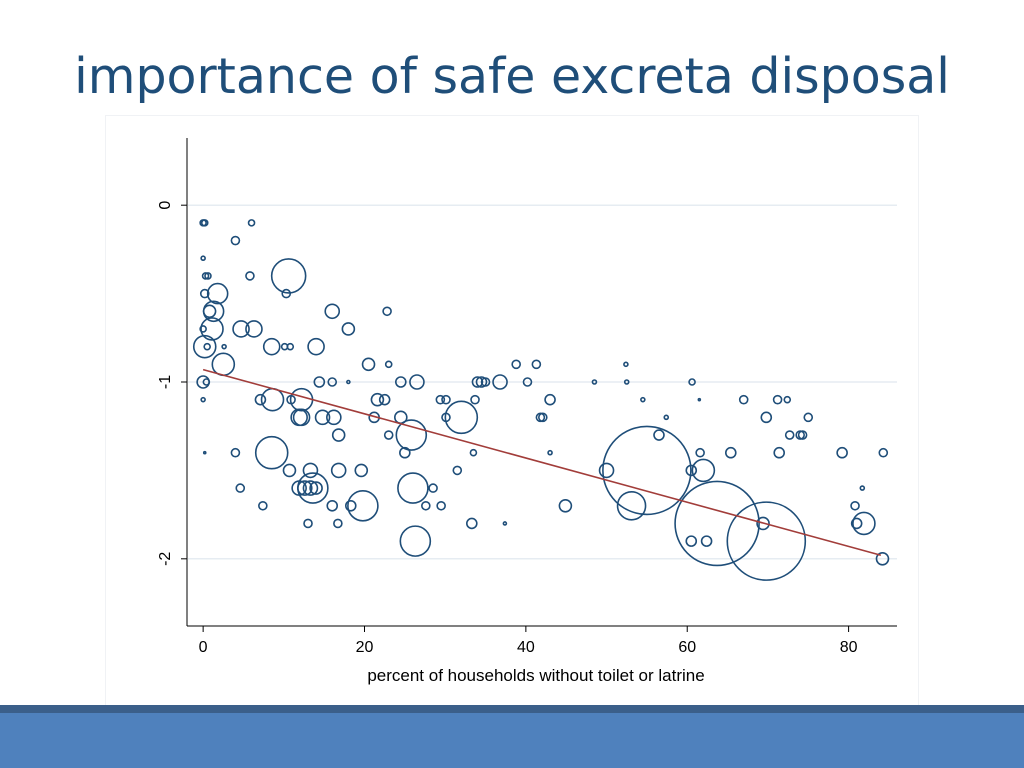 This screenshot has width=1024, height=768. Describe the element at coordinates (165, 205) in the screenshot. I see `y-tick-label: 0` at that location.